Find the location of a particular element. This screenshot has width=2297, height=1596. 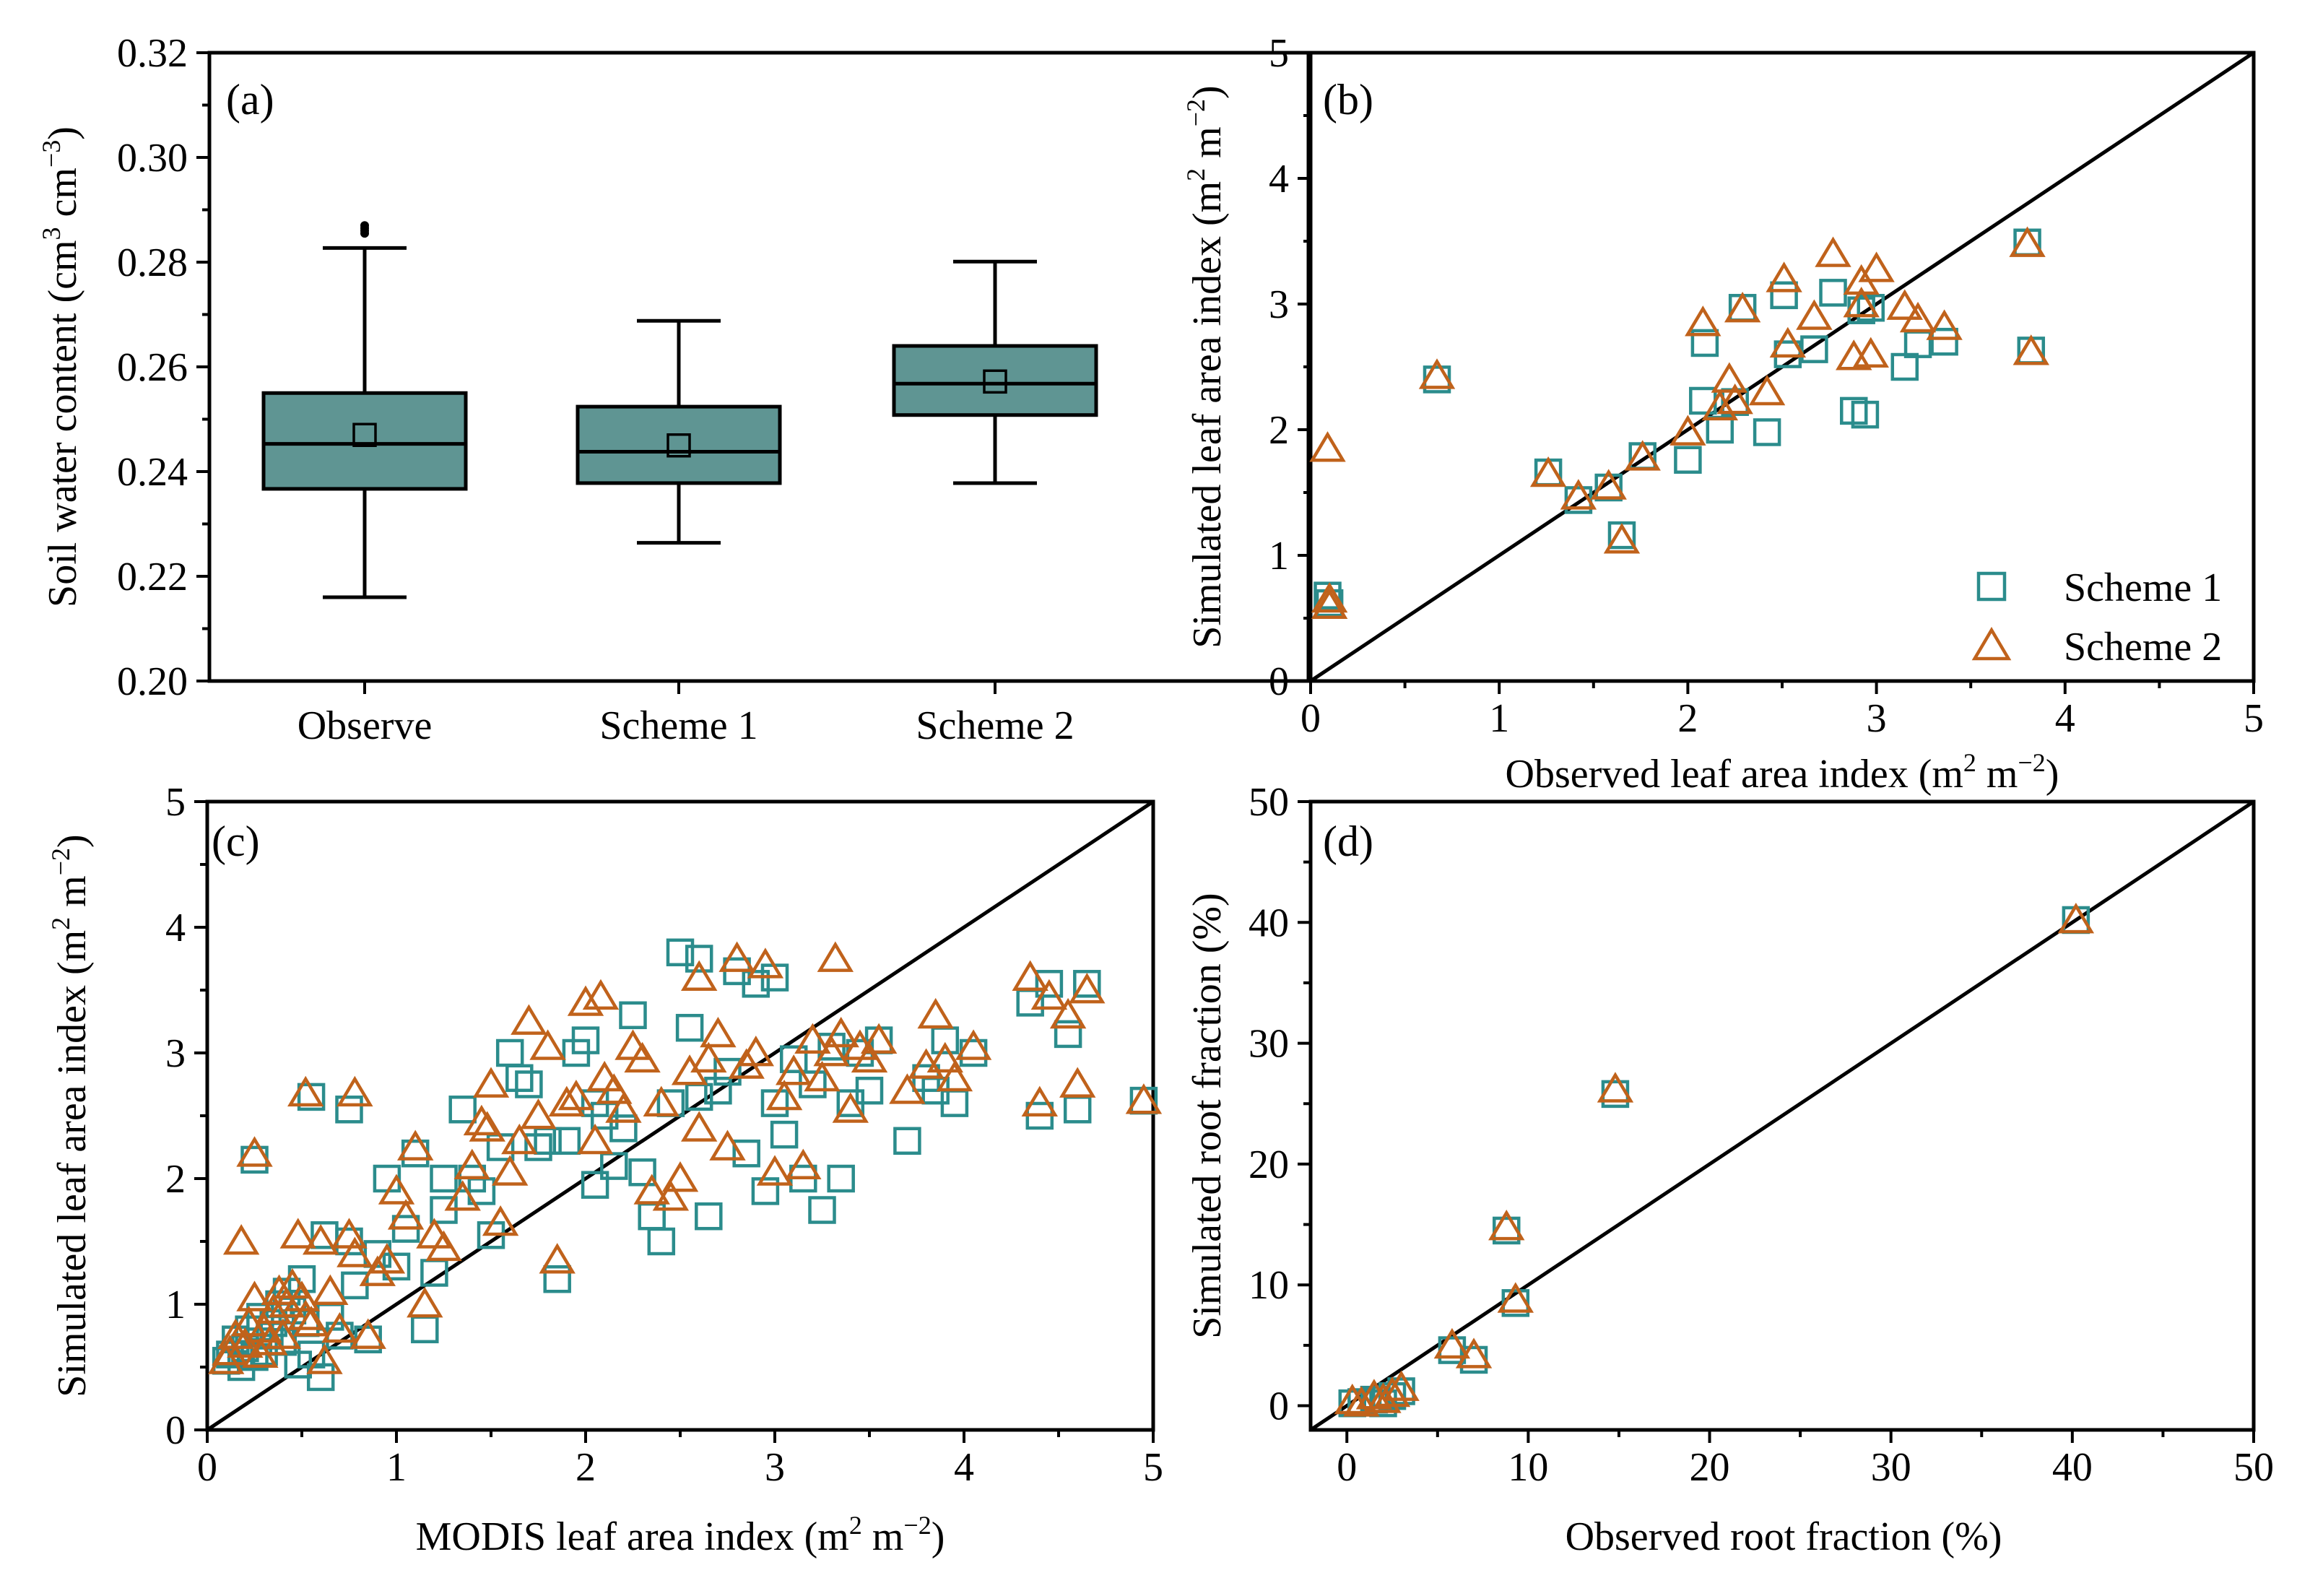

panel-c-y-tick-label: 3 is located at coordinates (176, 1053).